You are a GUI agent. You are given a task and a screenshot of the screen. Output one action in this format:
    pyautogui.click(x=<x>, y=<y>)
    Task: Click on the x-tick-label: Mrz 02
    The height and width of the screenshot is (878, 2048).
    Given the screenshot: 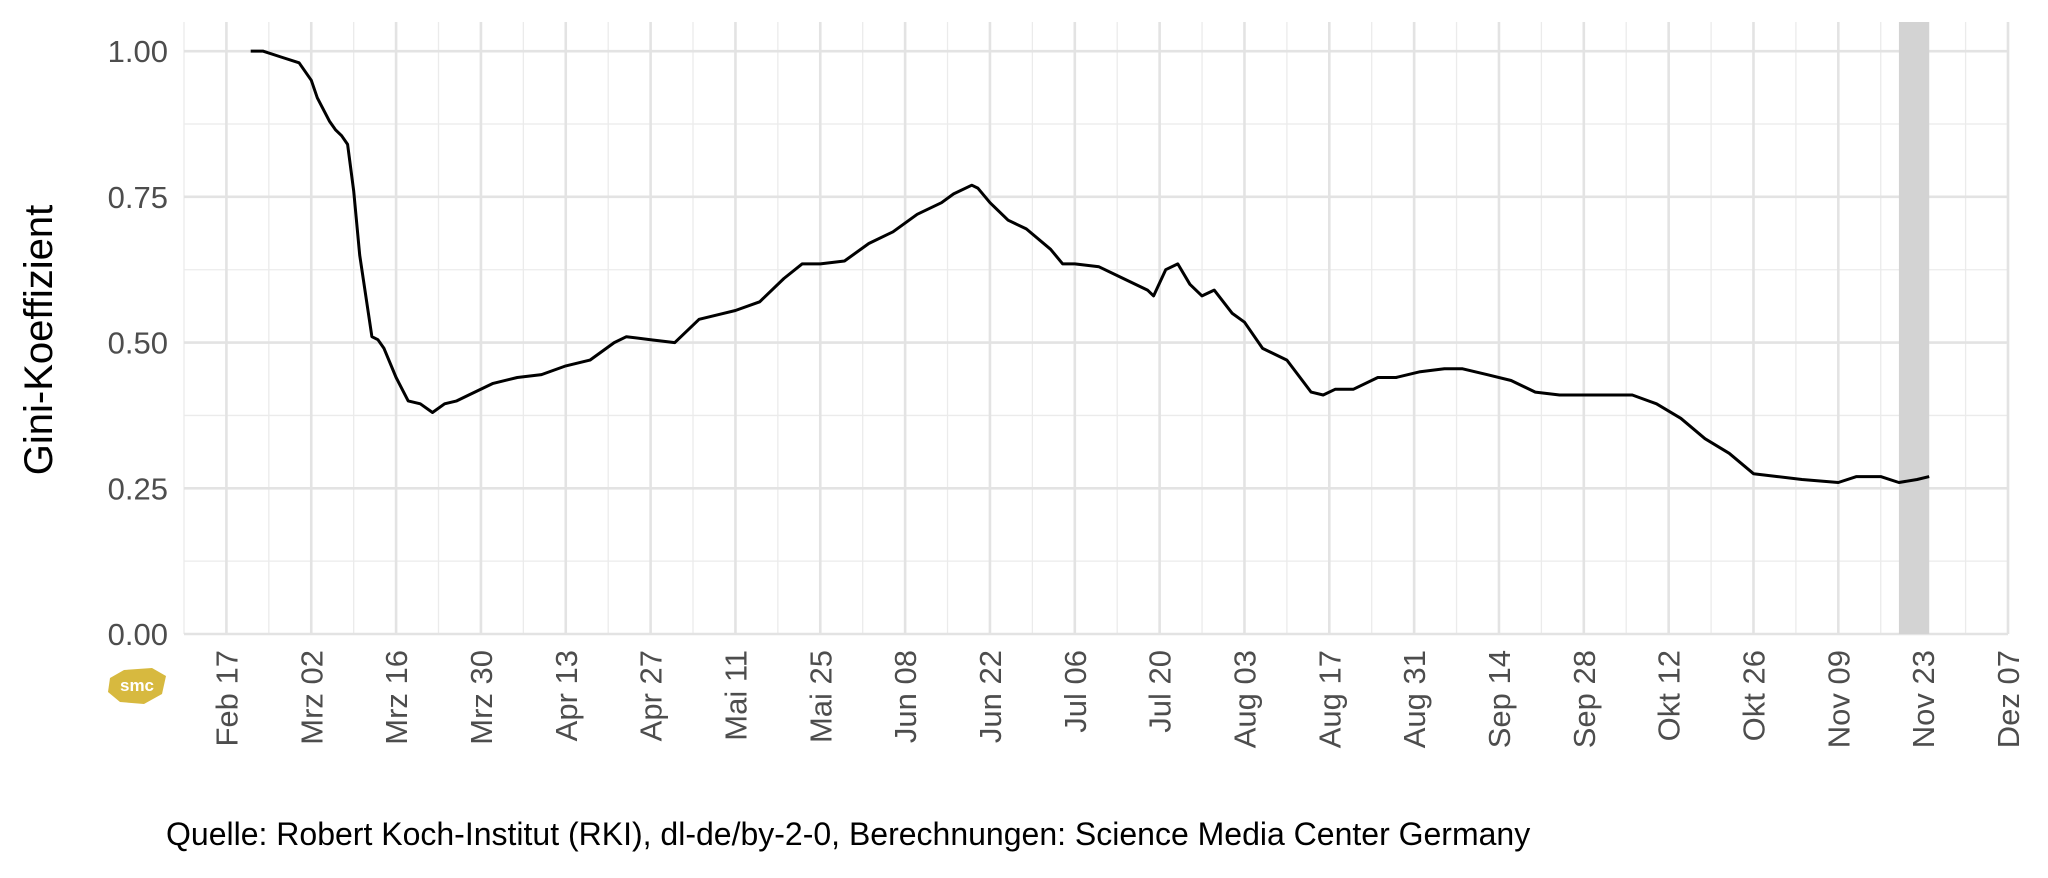 What is the action you would take?
    pyautogui.click(x=311, y=697)
    